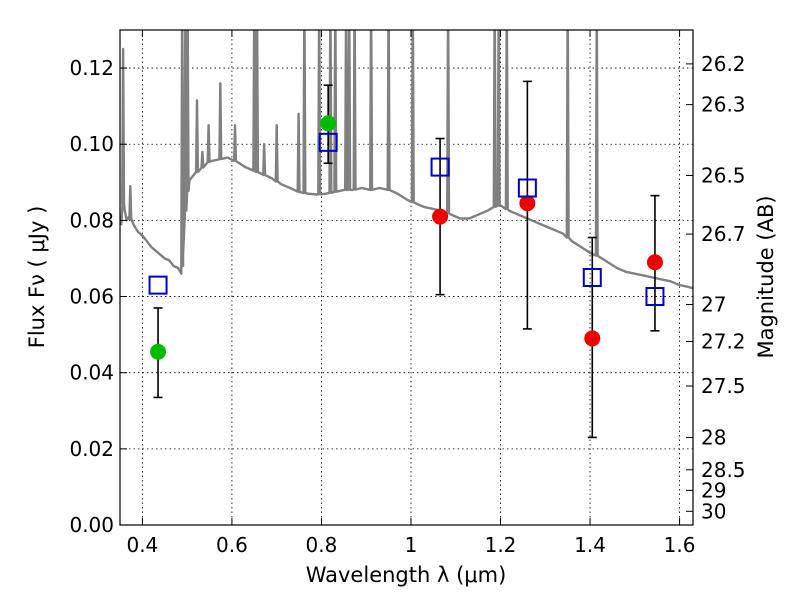 This screenshot has width=800, height=600. Describe the element at coordinates (322, 545) in the screenshot. I see `x-tick-label: 0.8` at that location.